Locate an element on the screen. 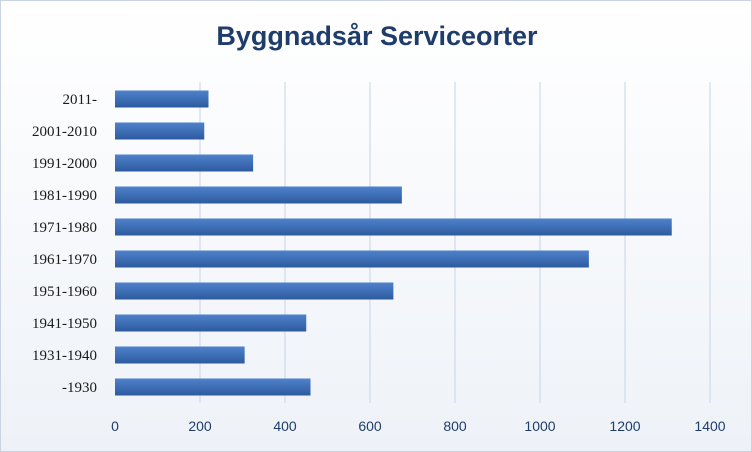  bar-1951-1960 is located at coordinates (254, 291).